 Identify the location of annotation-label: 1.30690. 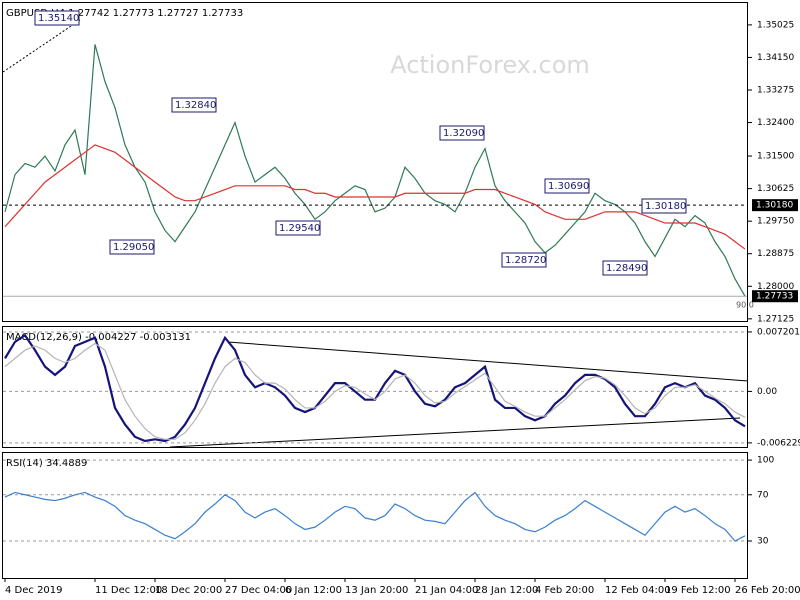
(568, 186).